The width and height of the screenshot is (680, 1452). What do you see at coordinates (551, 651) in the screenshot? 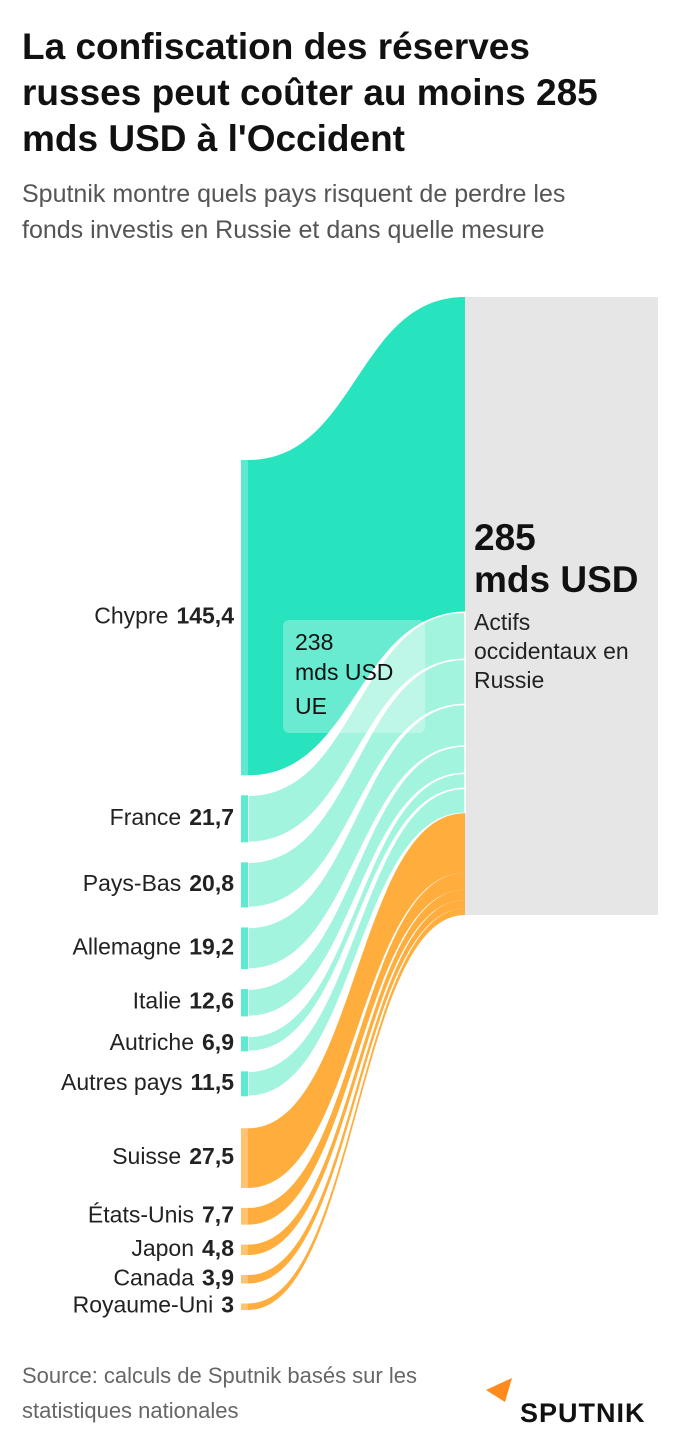
I see `total-label: Actifs occidentaux en Russie` at bounding box center [551, 651].